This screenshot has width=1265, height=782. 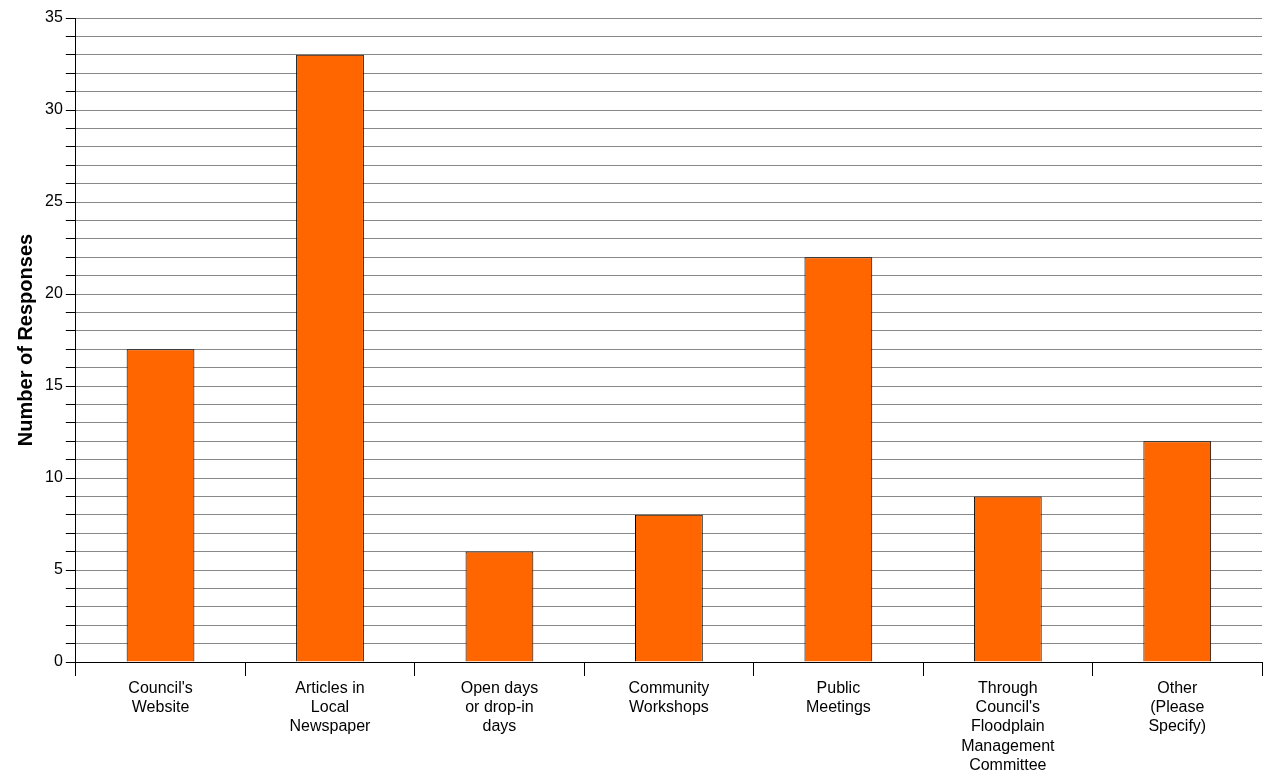 What do you see at coordinates (58, 661) in the screenshot?
I see `y-tick-label: 0` at bounding box center [58, 661].